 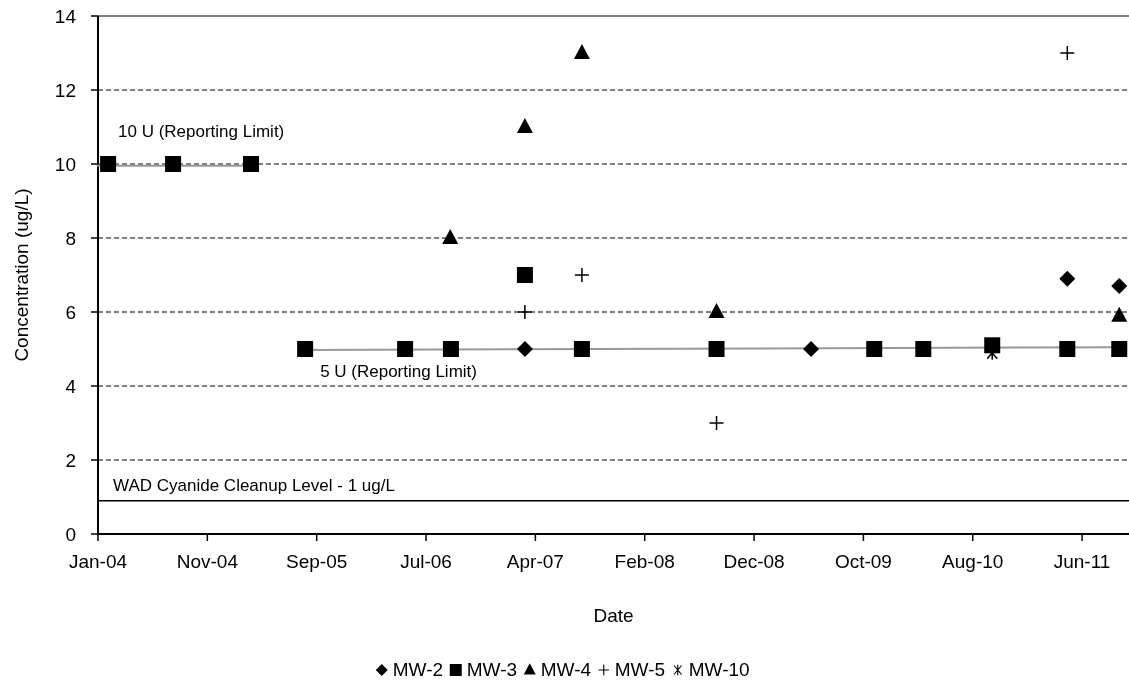 What do you see at coordinates (70, 312) in the screenshot?
I see `y-tick-label: 6` at bounding box center [70, 312].